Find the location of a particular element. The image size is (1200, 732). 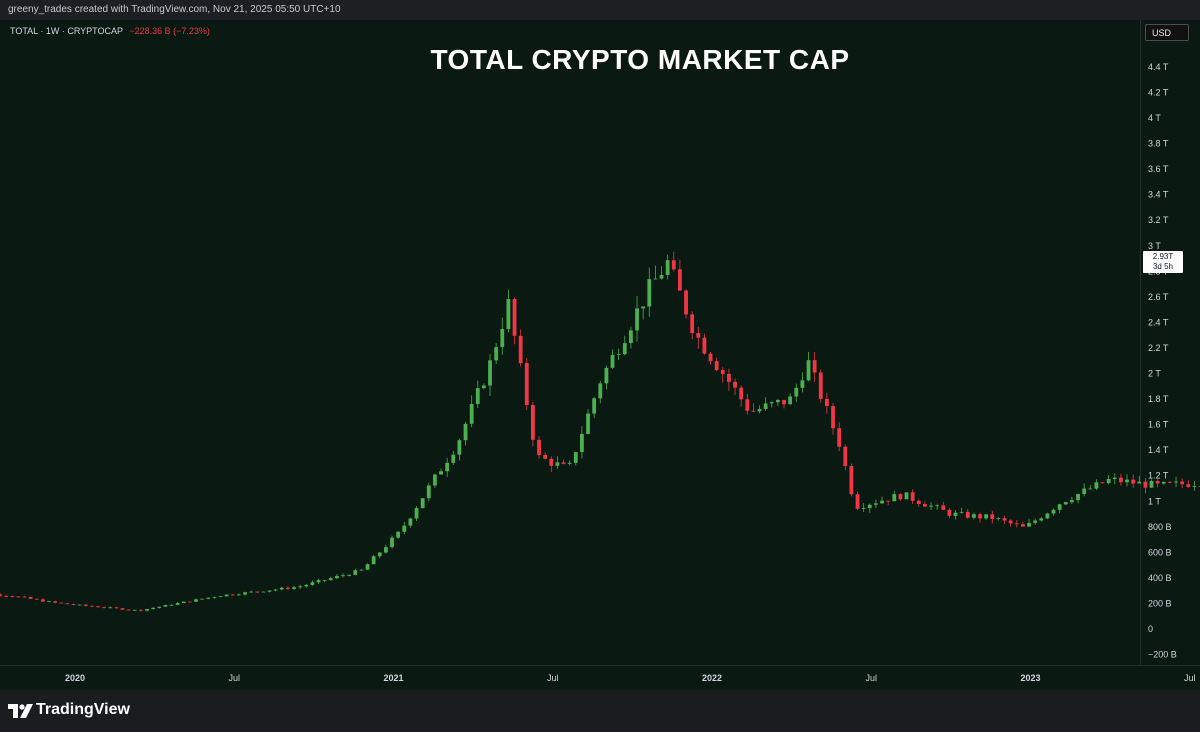

y-tick-label: 4 T is located at coordinates (1154, 118).